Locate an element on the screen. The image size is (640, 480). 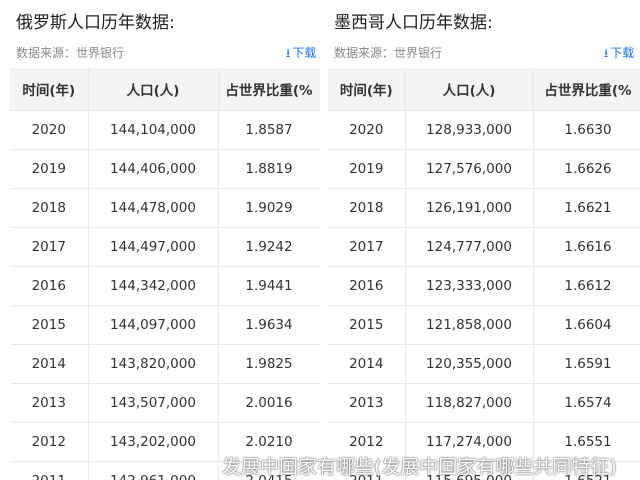
table-row: 2014 143,820,000 1.9825 is located at coordinates (165, 364).